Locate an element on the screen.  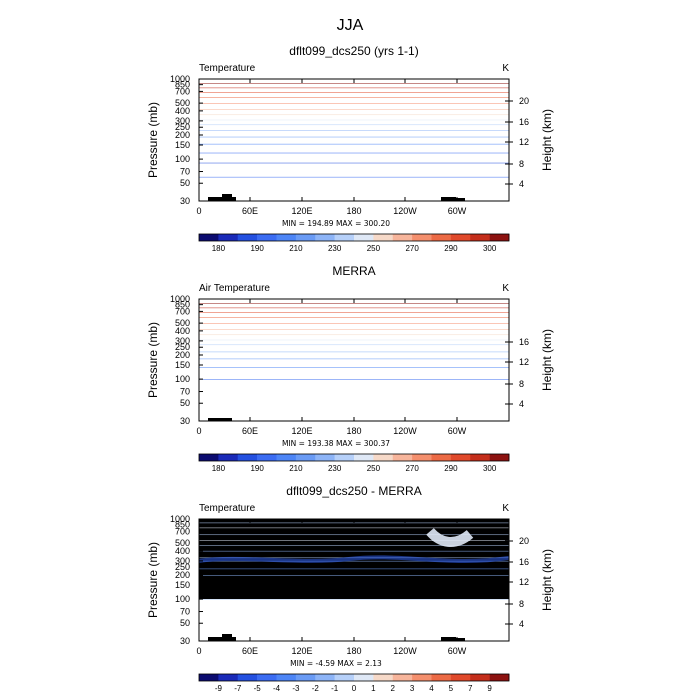
pressure-tick-label: 150 is located at coordinates (182, 145).